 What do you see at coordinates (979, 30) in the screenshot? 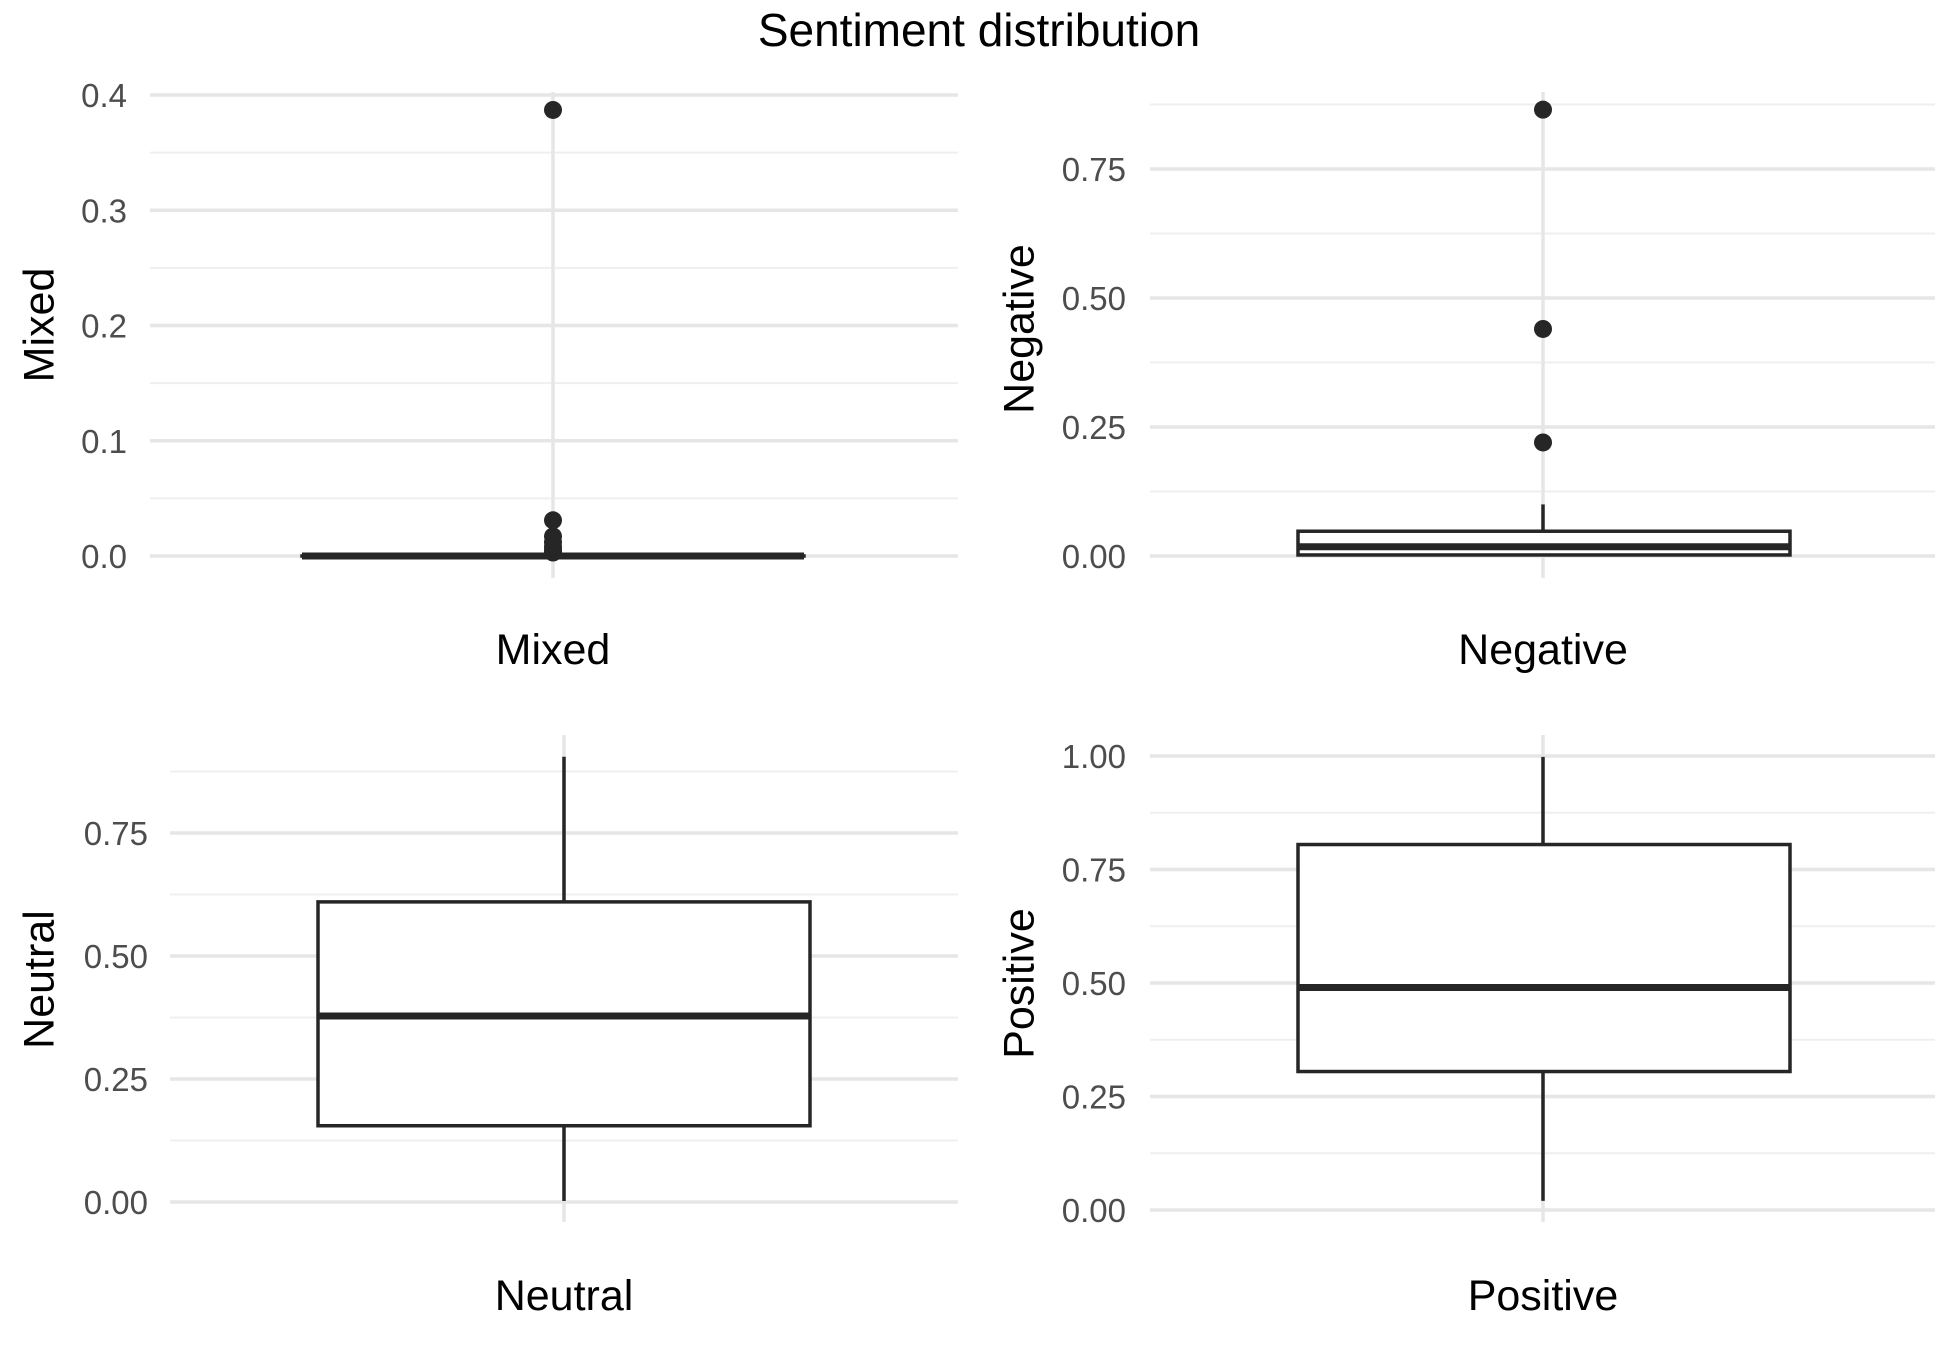
I see `chart-title: Sentiment distribution` at bounding box center [979, 30].